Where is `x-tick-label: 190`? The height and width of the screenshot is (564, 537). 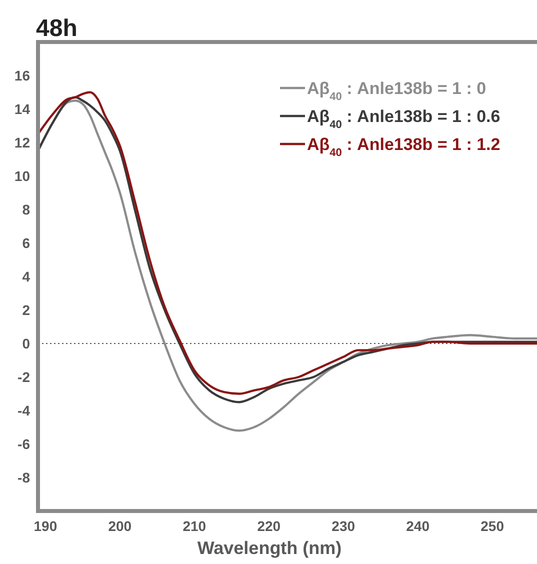
x-tick-label: 190 is located at coordinates (46, 526).